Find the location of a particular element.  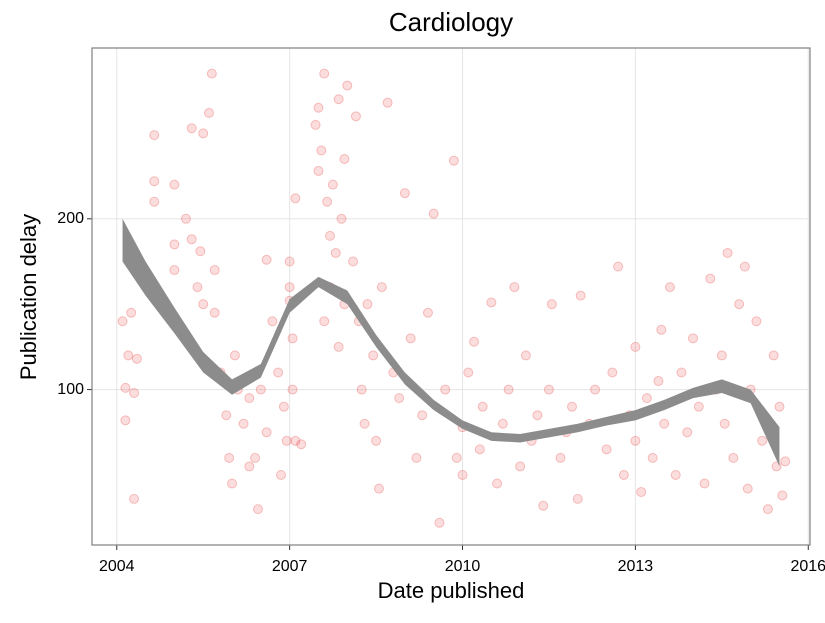

x-tick-label: 2010 is located at coordinates (463, 566).